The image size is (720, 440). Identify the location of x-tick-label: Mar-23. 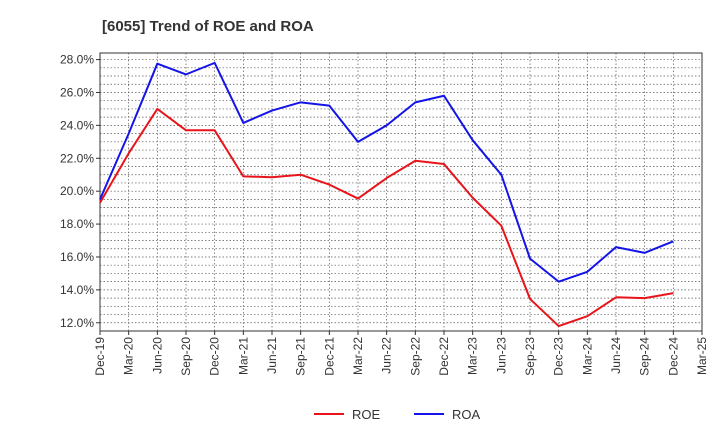
(473, 356).